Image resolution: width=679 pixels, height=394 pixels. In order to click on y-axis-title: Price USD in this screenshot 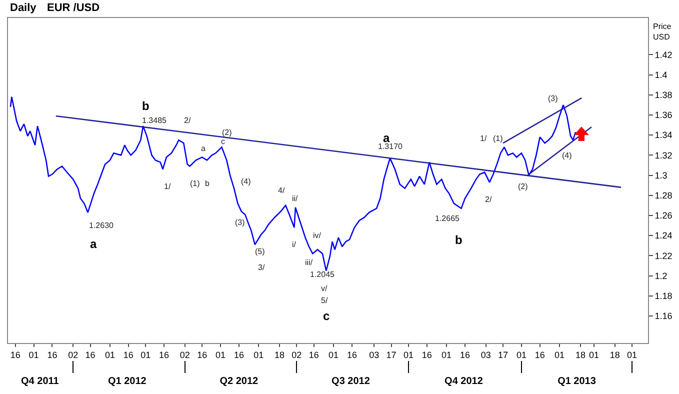, I will do `click(662, 32)`.